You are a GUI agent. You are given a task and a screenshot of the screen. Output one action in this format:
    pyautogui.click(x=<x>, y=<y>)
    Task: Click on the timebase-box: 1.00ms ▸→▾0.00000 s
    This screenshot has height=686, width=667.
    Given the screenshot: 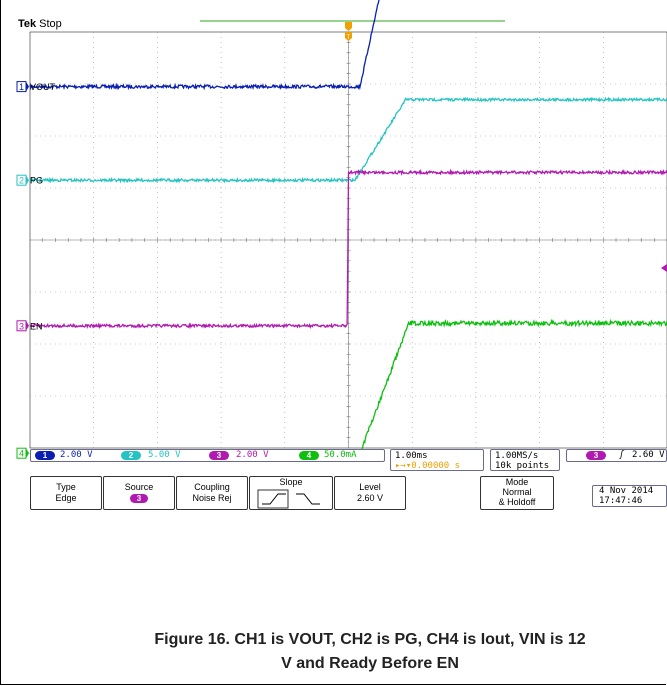 What is the action you would take?
    pyautogui.click(x=437, y=460)
    